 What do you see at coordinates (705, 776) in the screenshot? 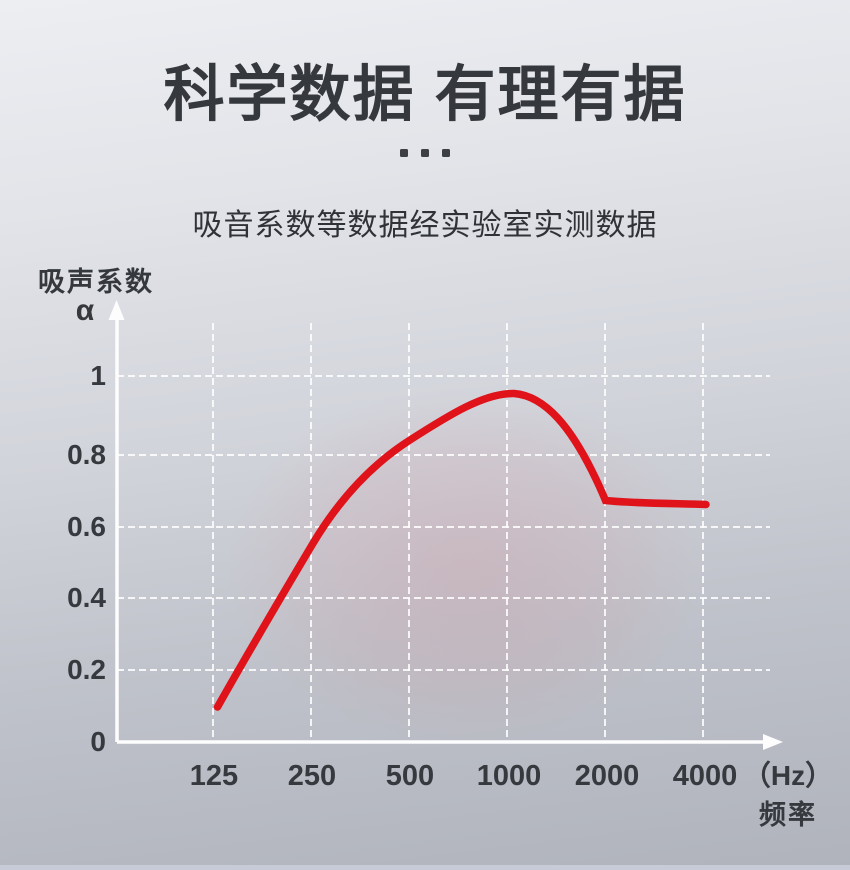
I see `x-tick-4000: 4000` at bounding box center [705, 776].